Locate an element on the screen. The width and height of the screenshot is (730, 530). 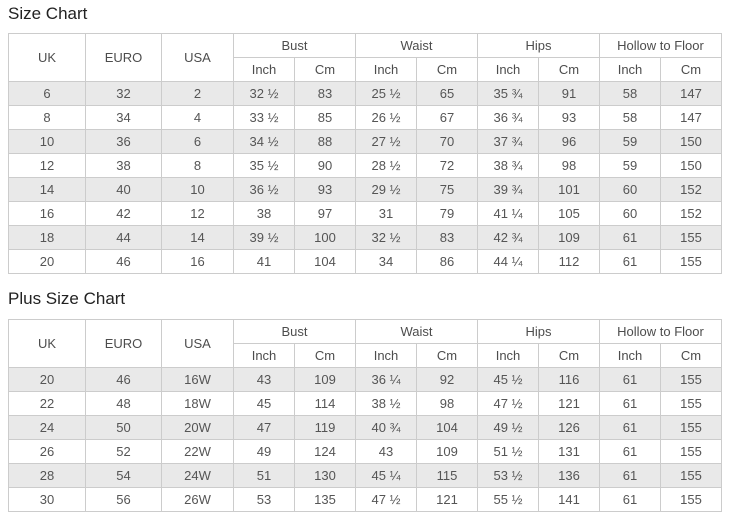
table-cell: 45 ¼ is located at coordinates (386, 475).